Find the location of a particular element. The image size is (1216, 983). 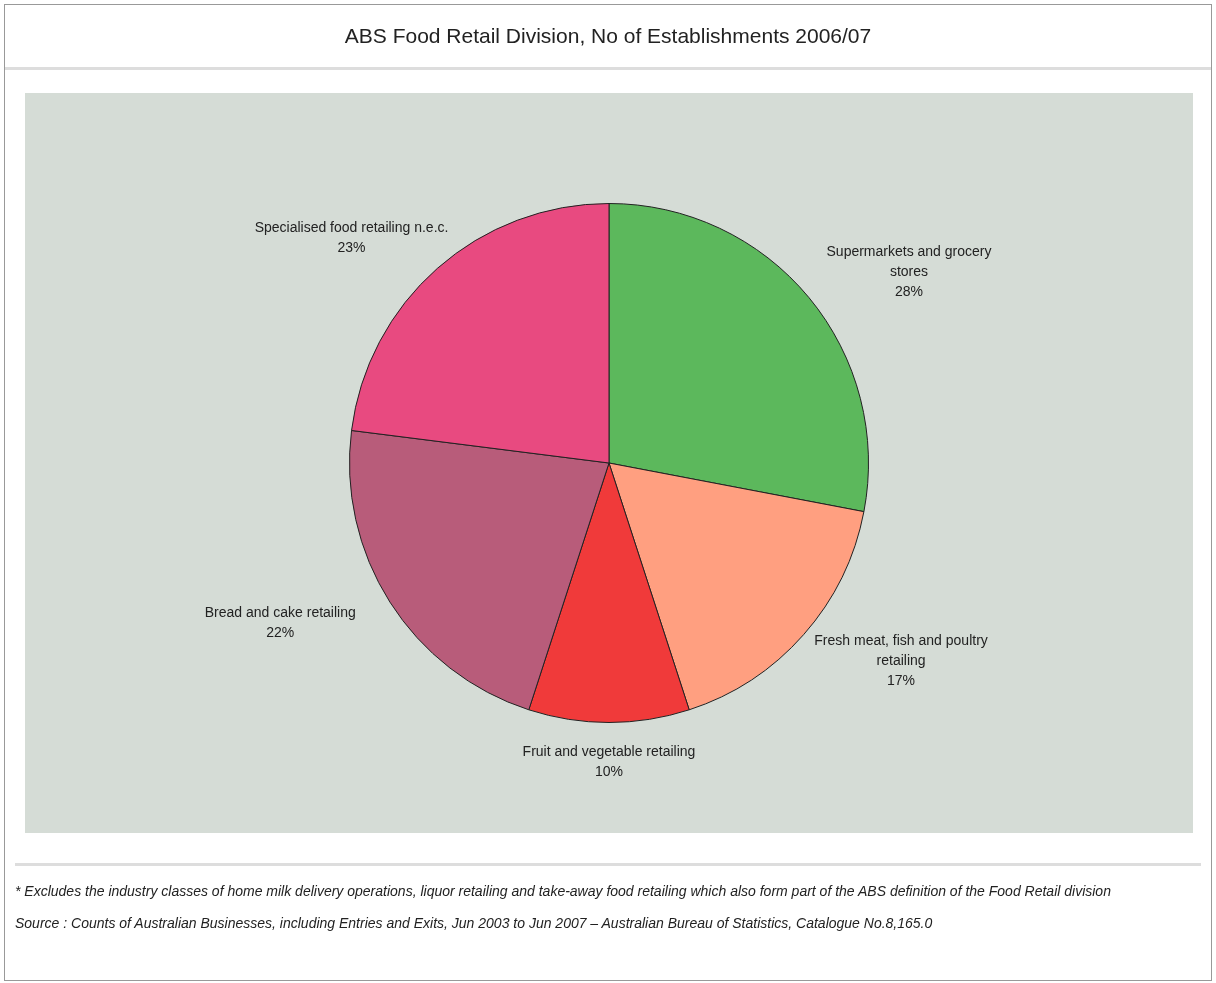

text: * Excludes the industry classes of home milk delivery operations, liquor retailing and take-away food retailing which also form part of the ABS definition of the Food Retail division is located at coordinates (563, 891).